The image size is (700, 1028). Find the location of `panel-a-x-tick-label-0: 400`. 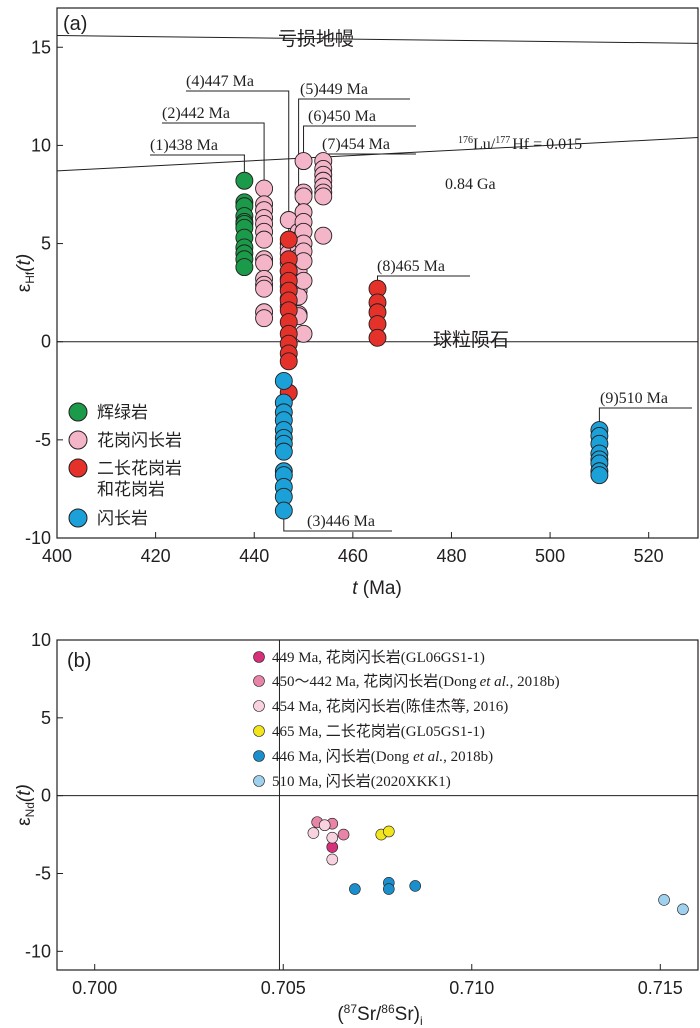

panel-a-x-tick-label-0: 400 is located at coordinates (57, 556).